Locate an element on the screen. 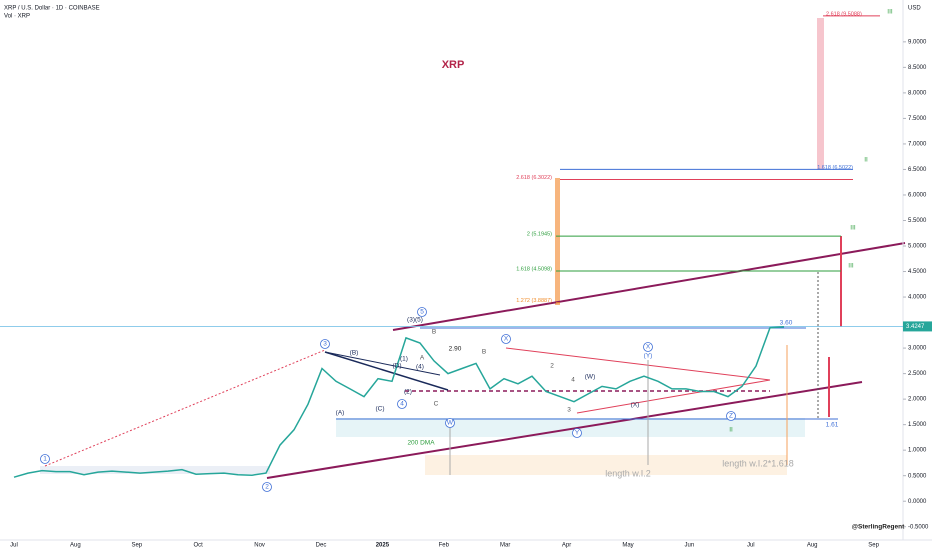 The width and height of the screenshot is (932, 550). annotation: length w.I.2*1.618 is located at coordinates (758, 463).